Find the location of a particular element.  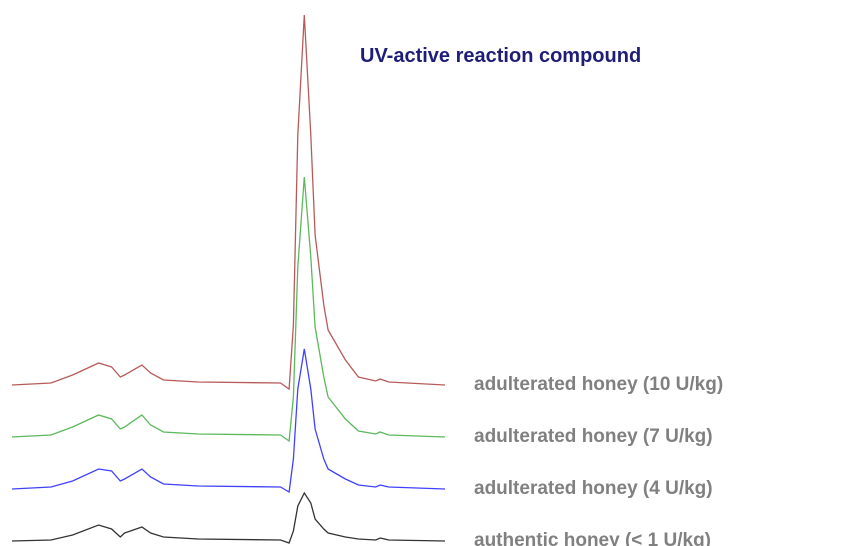

legend-label: adulterated honey (4 U/kg) is located at coordinates (593, 488).